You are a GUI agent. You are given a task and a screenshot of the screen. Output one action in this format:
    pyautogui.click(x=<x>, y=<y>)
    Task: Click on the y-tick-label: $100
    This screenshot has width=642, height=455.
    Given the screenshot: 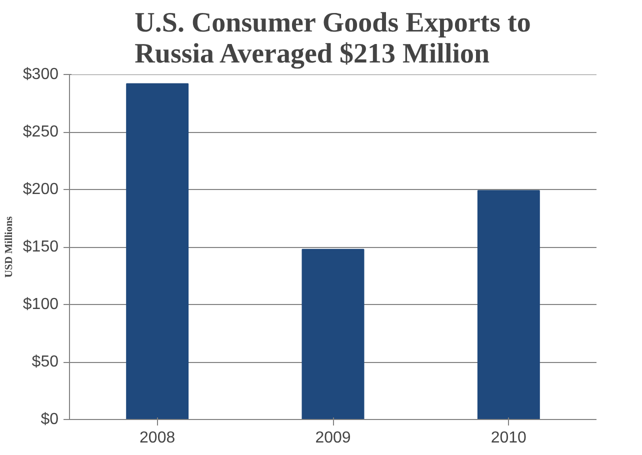 What is the action you would take?
    pyautogui.click(x=40, y=305)
    